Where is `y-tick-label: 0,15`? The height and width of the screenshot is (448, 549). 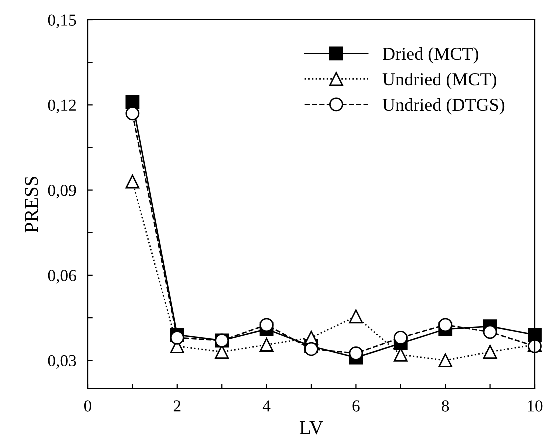 y-tick-label: 0,15 is located at coordinates (62, 21).